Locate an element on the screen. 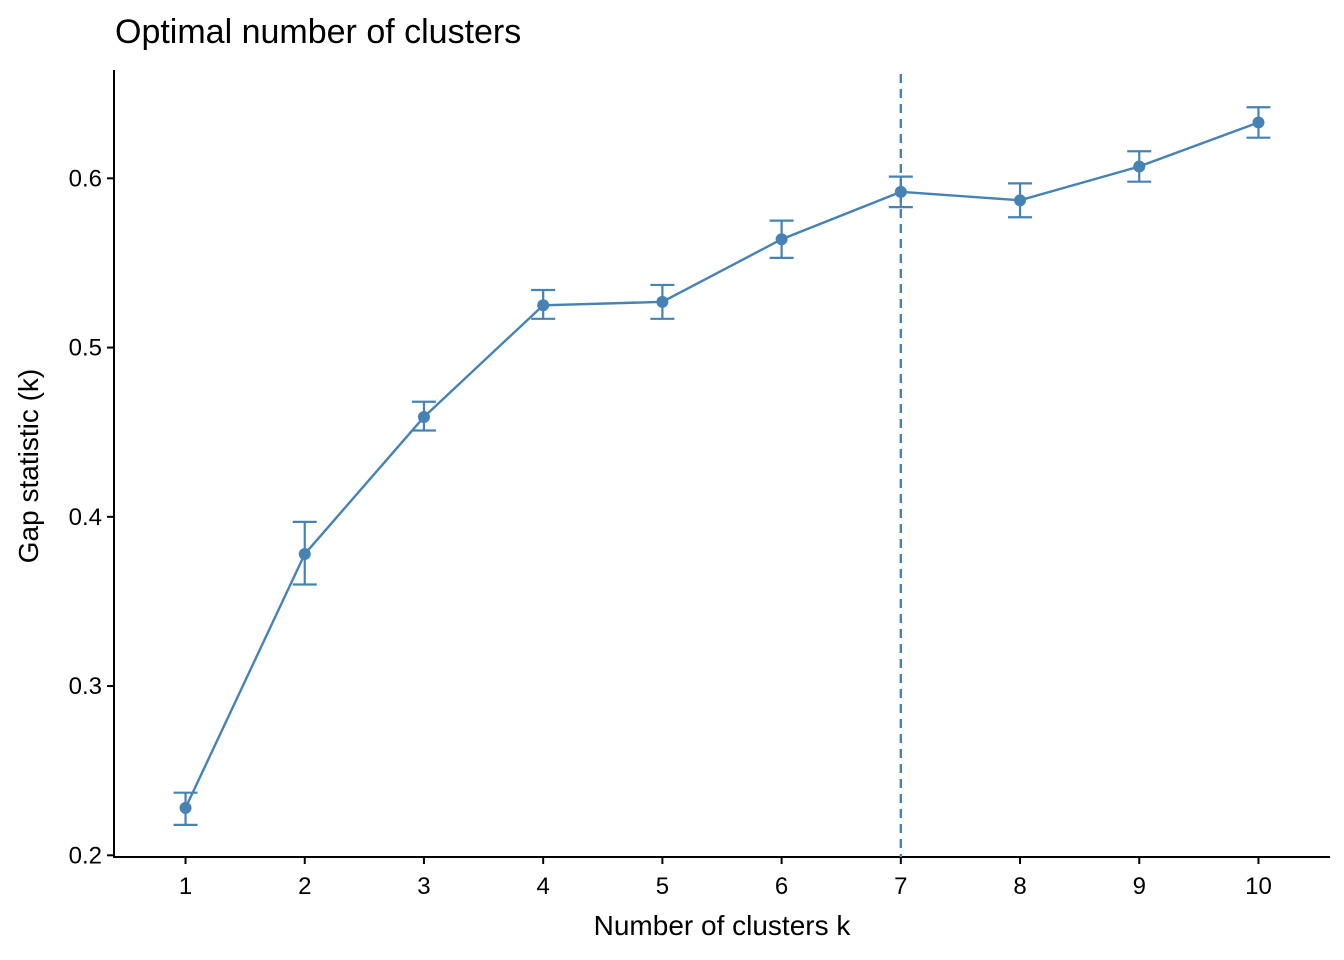 The image size is (1344, 960). x-ticks: 1 2 3 4 5 6 7 8 9 10 is located at coordinates (725, 878).